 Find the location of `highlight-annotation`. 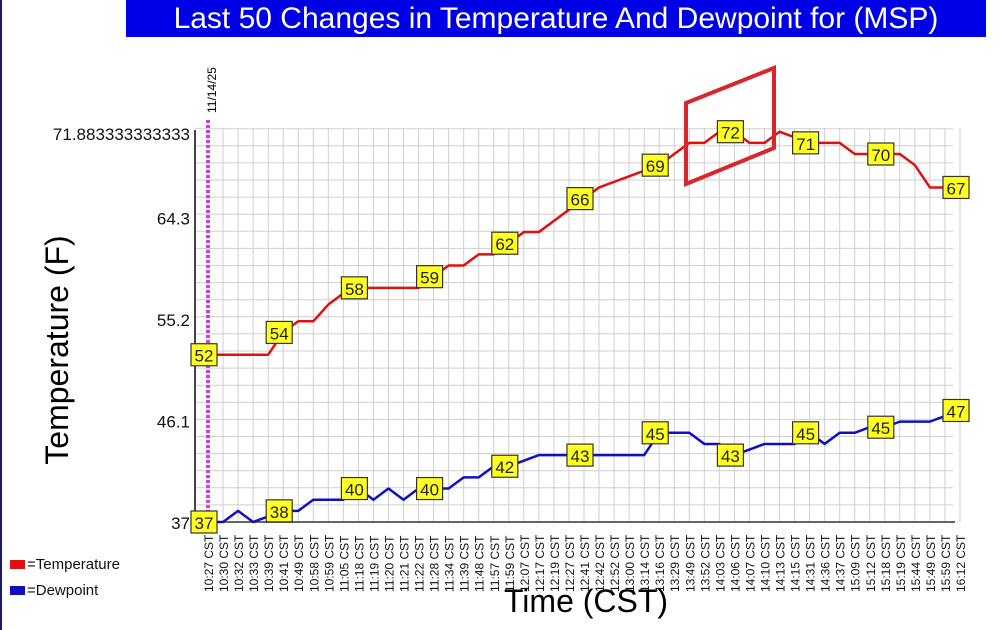

highlight-annotation is located at coordinates (730, 126).